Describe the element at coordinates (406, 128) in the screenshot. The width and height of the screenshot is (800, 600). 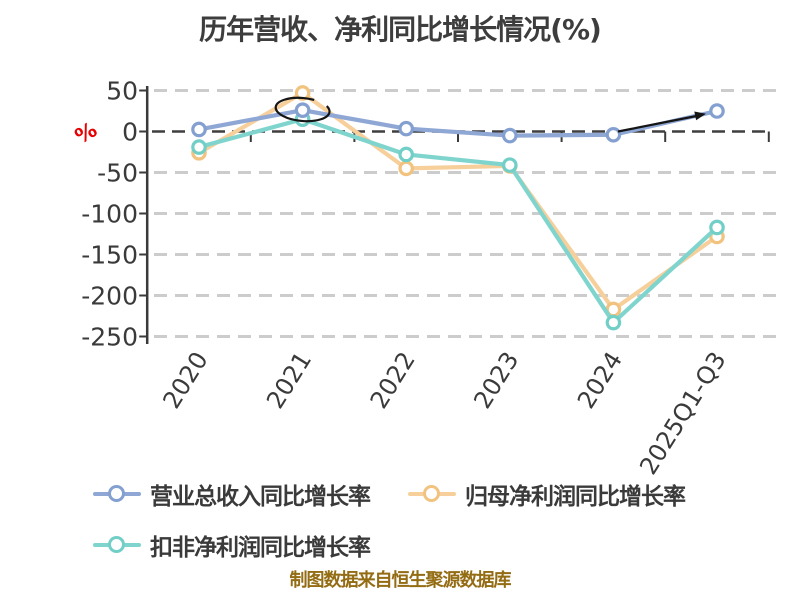
I see `series-0-point-2022` at that location.